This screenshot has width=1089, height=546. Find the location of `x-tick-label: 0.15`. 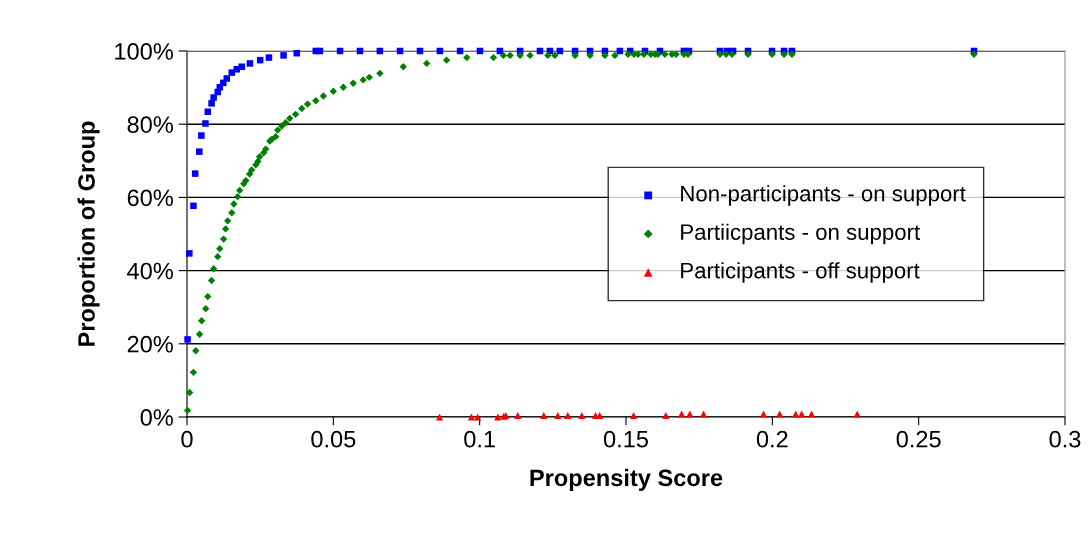

x-tick-label: 0.15 is located at coordinates (625, 439).